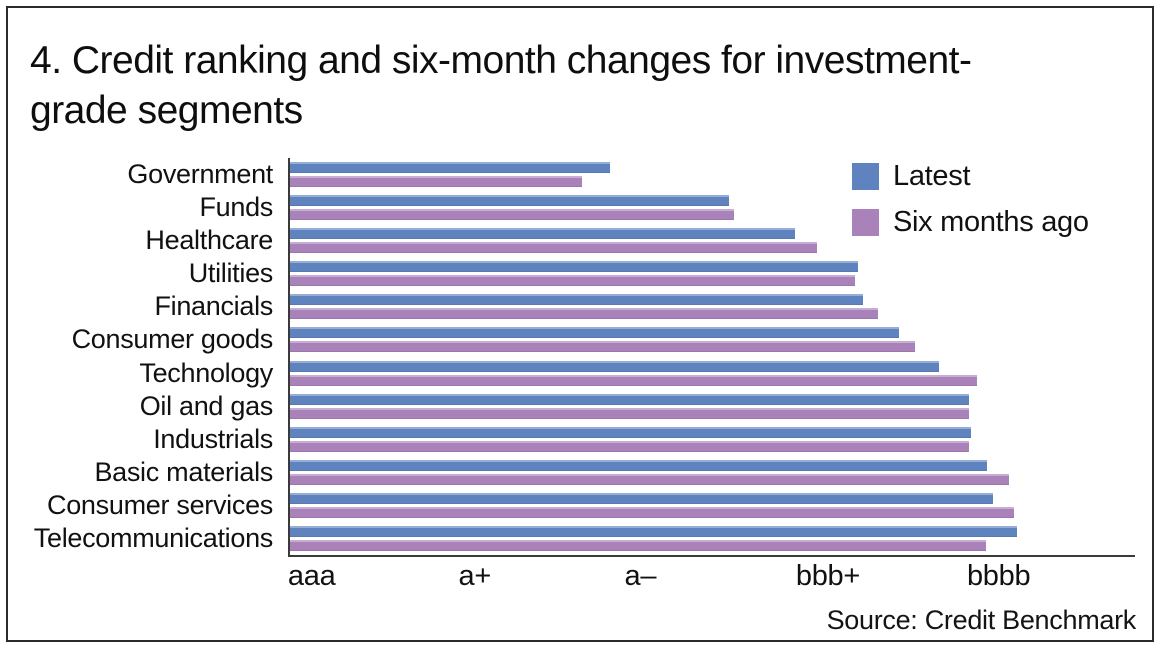  I want to click on chart-title-line2: grade segments, so click(166, 110).